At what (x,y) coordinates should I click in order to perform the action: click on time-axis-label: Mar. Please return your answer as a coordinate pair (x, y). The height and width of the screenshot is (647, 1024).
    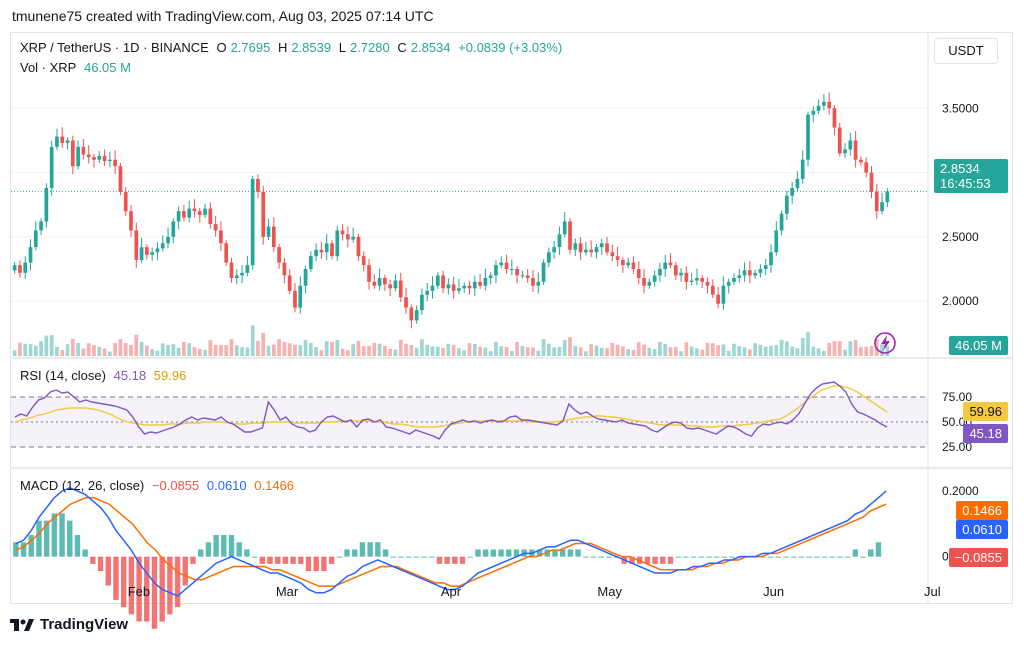
    Looking at the image, I should click on (287, 591).